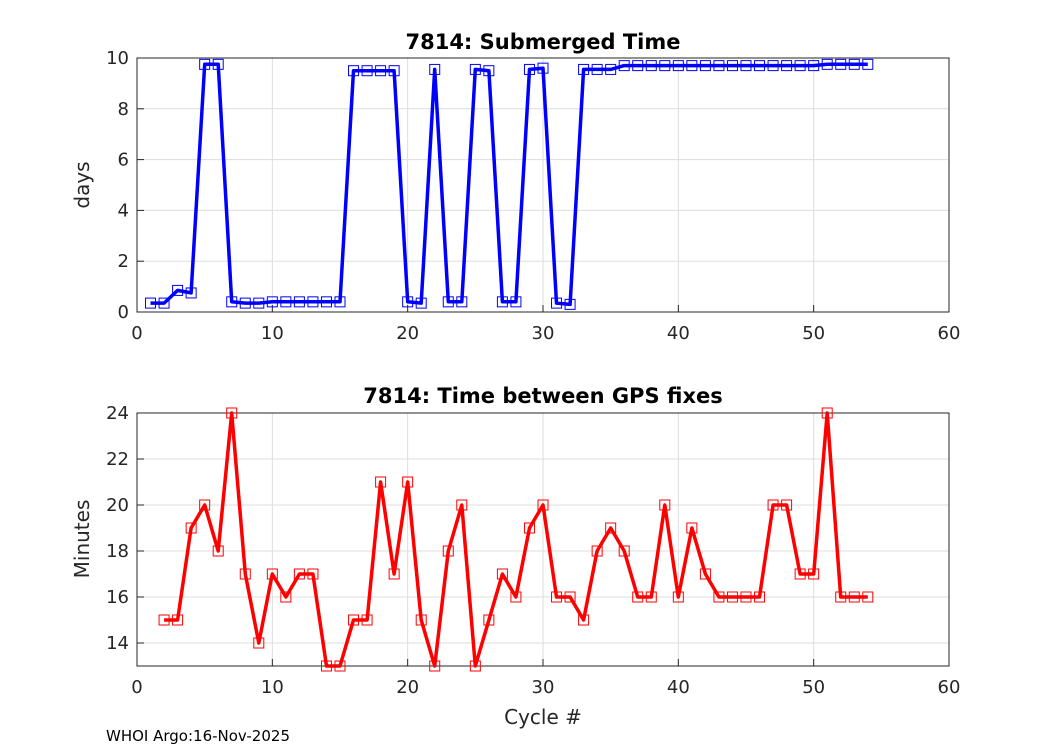 Image resolution: width=1050 pixels, height=750 pixels. What do you see at coordinates (543, 717) in the screenshot?
I see `x-axis-label: Cycle #` at bounding box center [543, 717].